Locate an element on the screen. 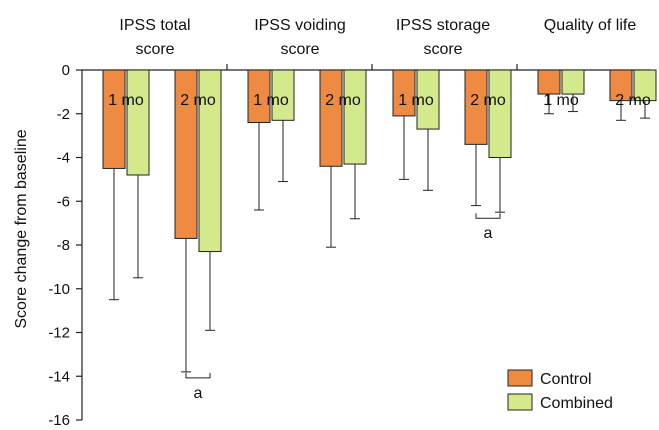 Image resolution: width=659 pixels, height=430 pixels. y-tick-label: -10 is located at coordinates (59, 289).